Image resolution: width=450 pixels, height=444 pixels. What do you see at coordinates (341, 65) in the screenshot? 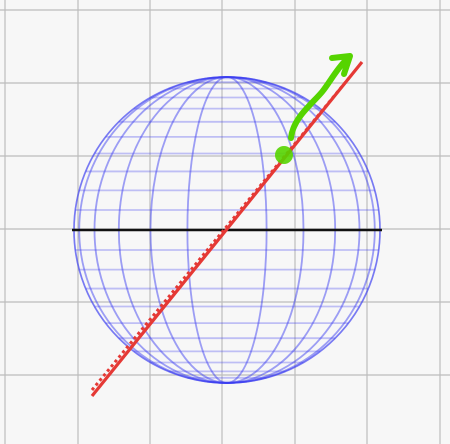
I see `arrow-head` at bounding box center [341, 65].